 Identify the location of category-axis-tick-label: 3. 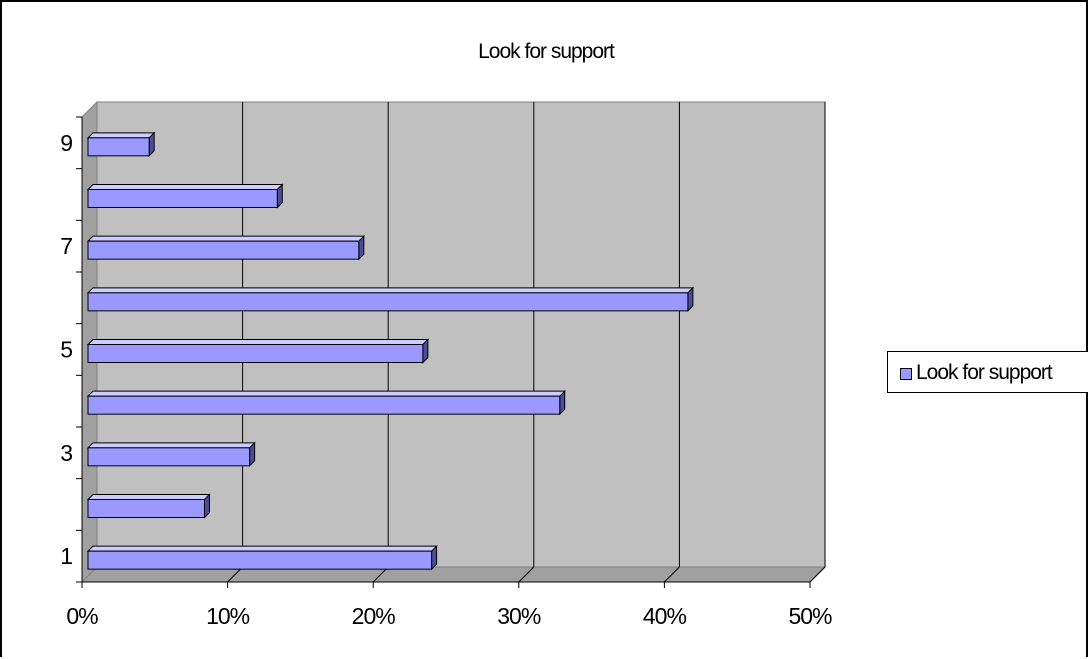
(66, 453).